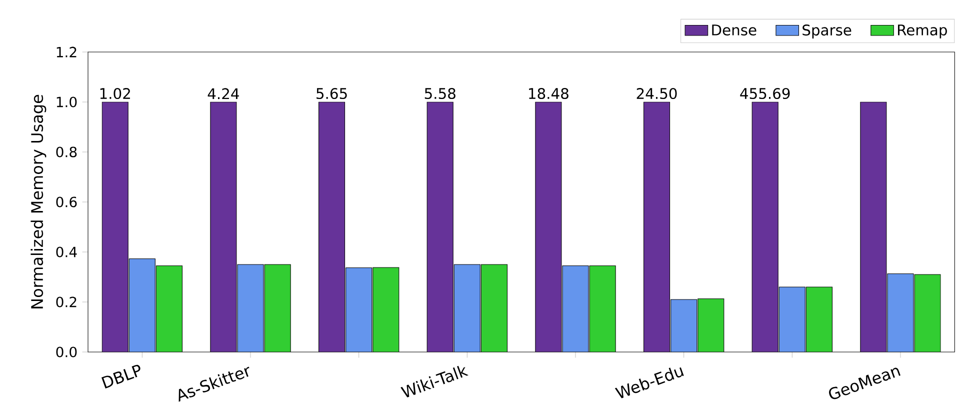  Describe the element at coordinates (765, 94) in the screenshot. I see `annotation: 455.69` at that location.